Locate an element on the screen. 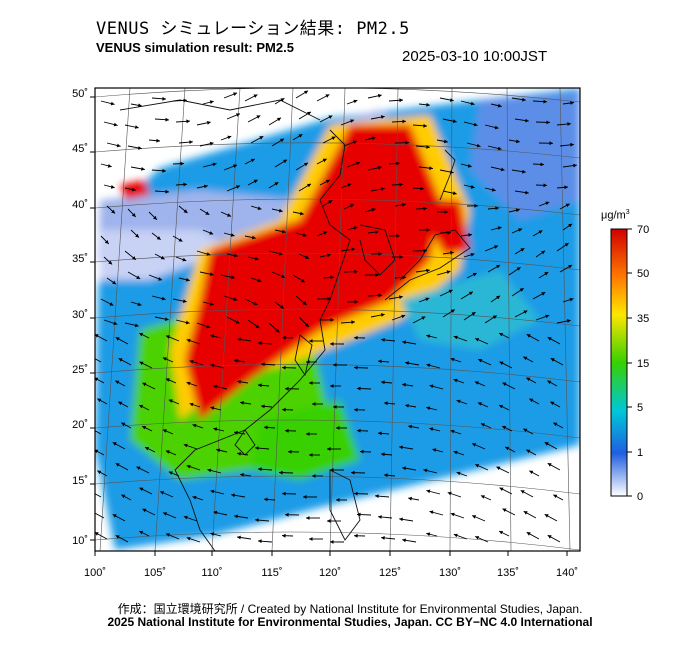 The image size is (700, 649). lon-tick-label-135: 135˚ is located at coordinates (508, 573).